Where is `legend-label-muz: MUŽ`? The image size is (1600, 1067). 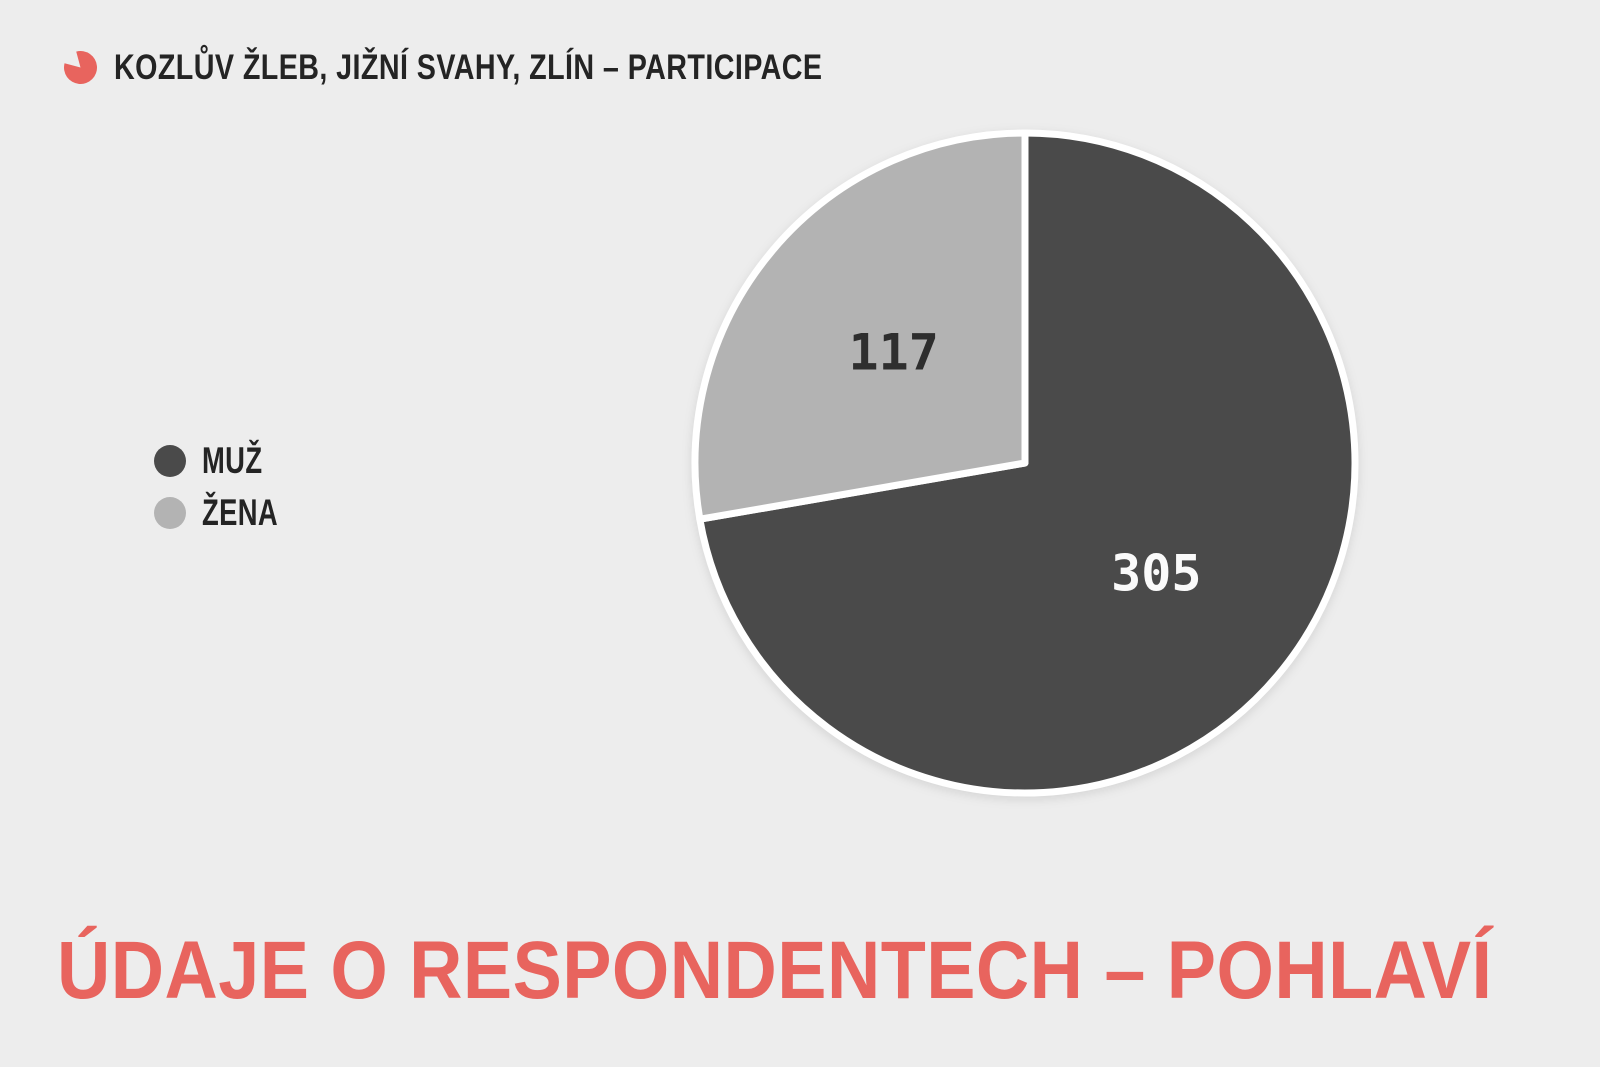
legend-label-muz: MUŽ is located at coordinates (232, 460).